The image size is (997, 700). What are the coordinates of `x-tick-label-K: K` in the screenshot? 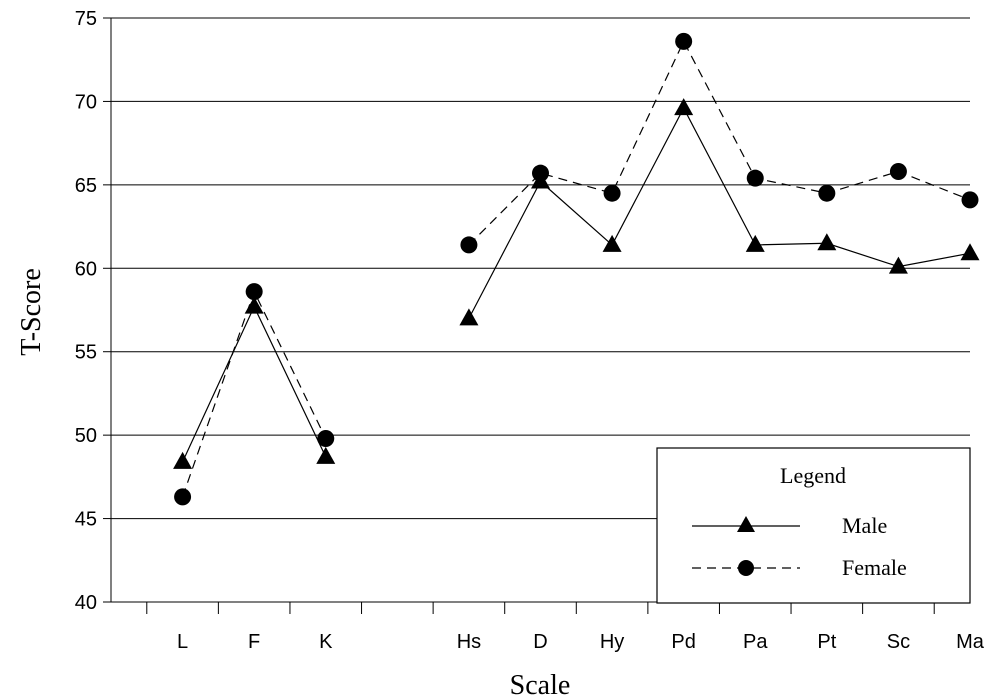 It's located at (326, 642).